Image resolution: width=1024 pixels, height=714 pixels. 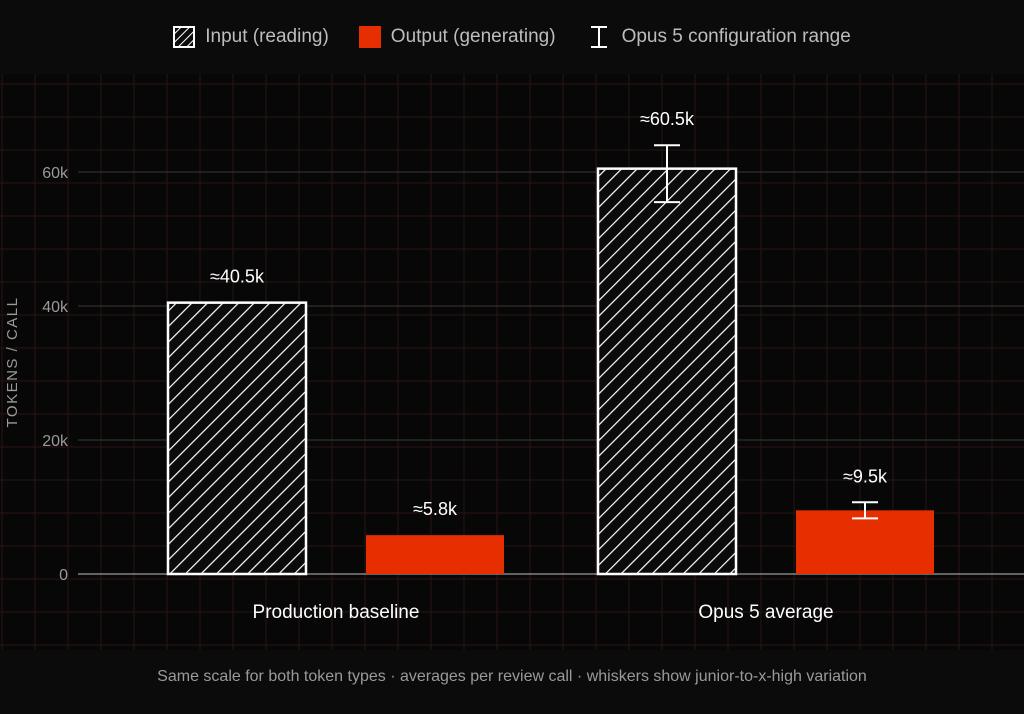 I want to click on legend-item-output: Output (generating), so click(x=457, y=37).